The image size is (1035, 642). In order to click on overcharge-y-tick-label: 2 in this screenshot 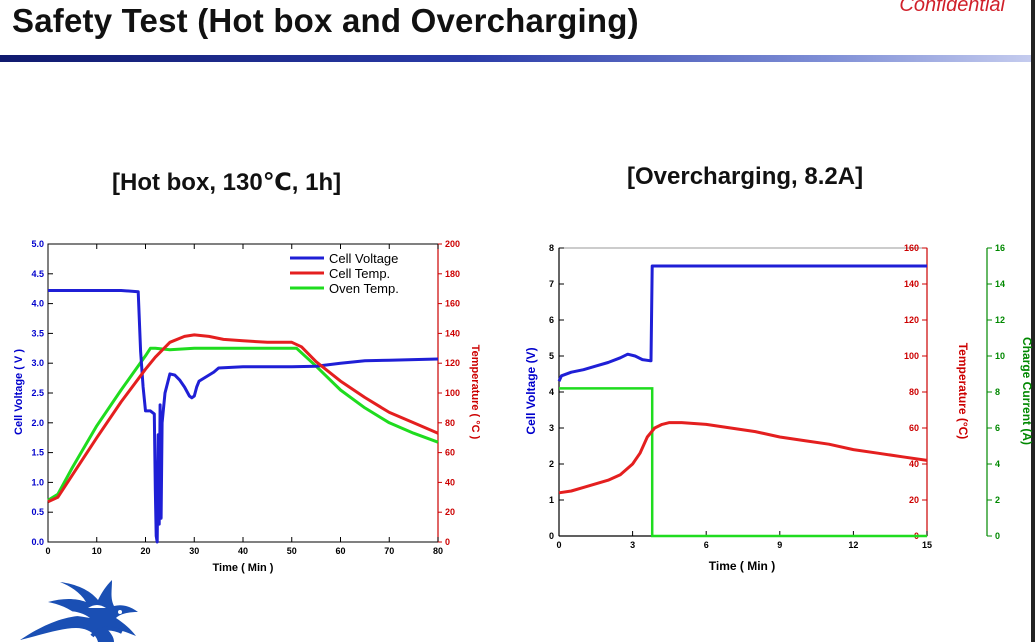, I will do `click(551, 464)`.